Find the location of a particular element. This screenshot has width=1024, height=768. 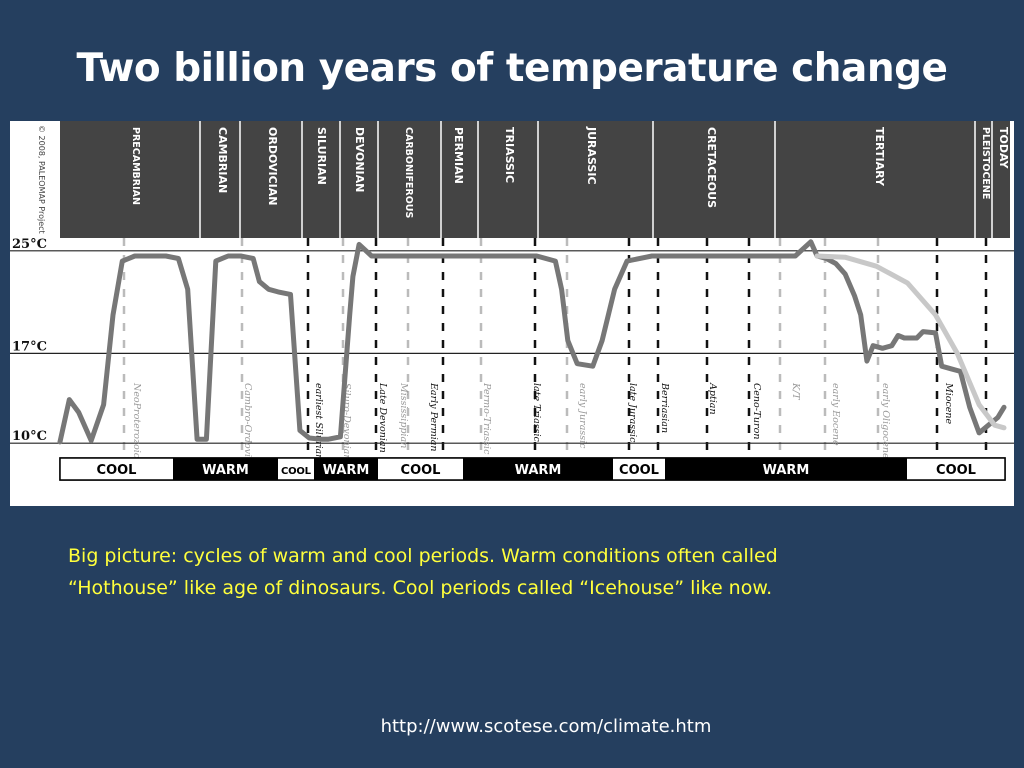

y-tick-label: 10°C is located at coordinates (29, 436).